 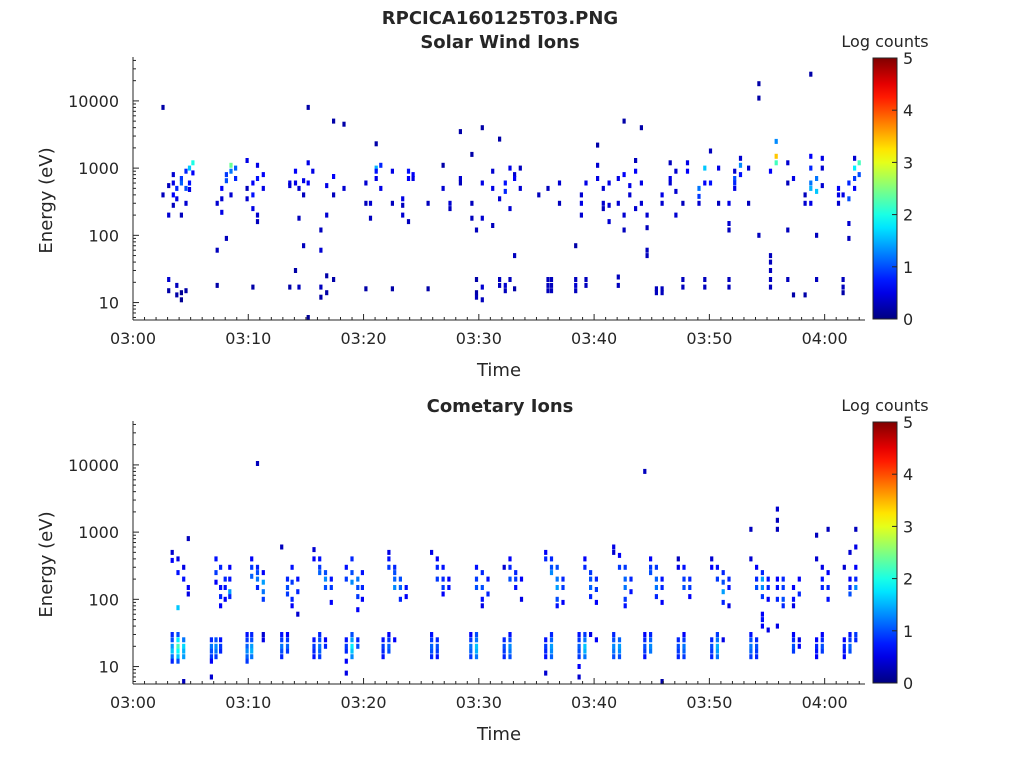 I want to click on x-tick-label: 04:00, so click(x=825, y=702).